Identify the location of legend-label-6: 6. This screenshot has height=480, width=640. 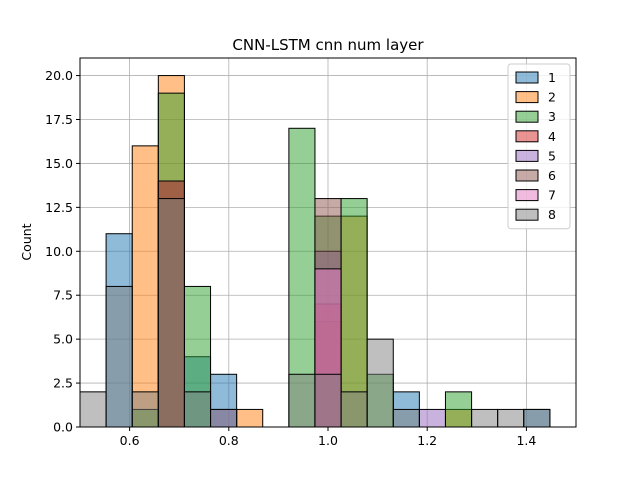
(552, 175).